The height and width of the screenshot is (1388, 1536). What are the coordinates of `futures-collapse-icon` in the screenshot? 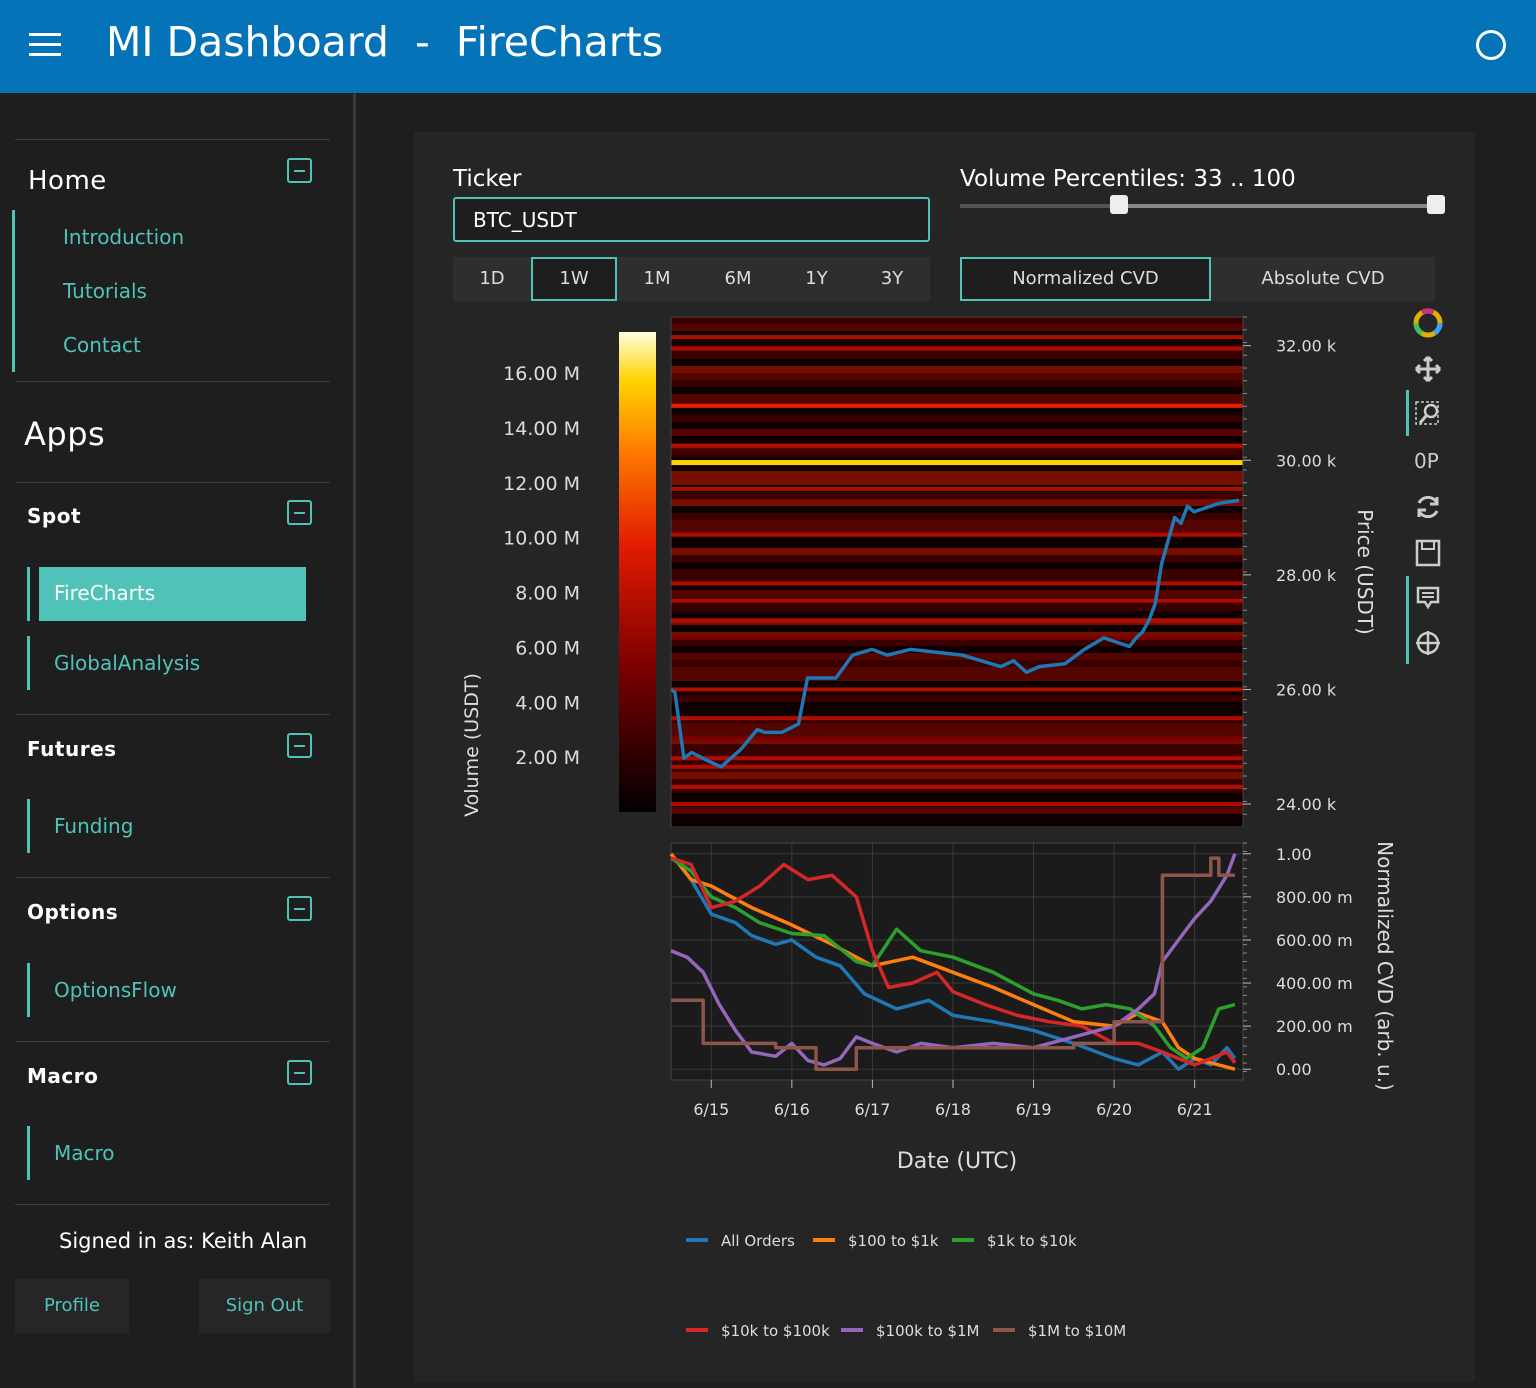 It's located at (299, 745).